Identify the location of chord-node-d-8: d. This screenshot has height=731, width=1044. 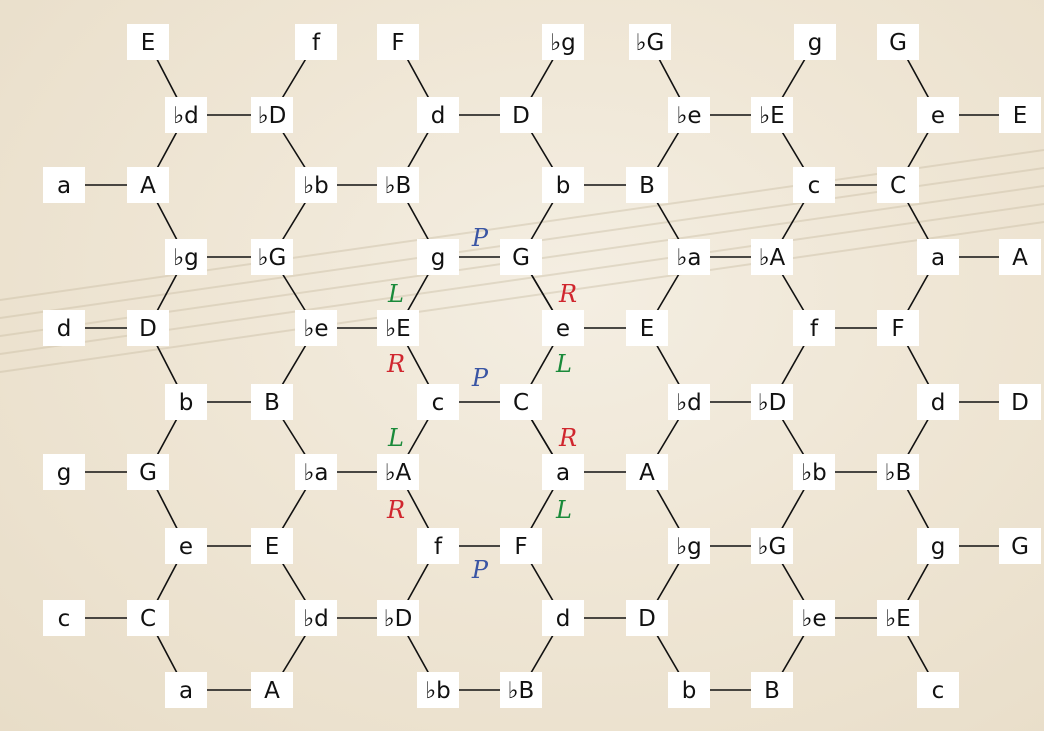
(563, 618).